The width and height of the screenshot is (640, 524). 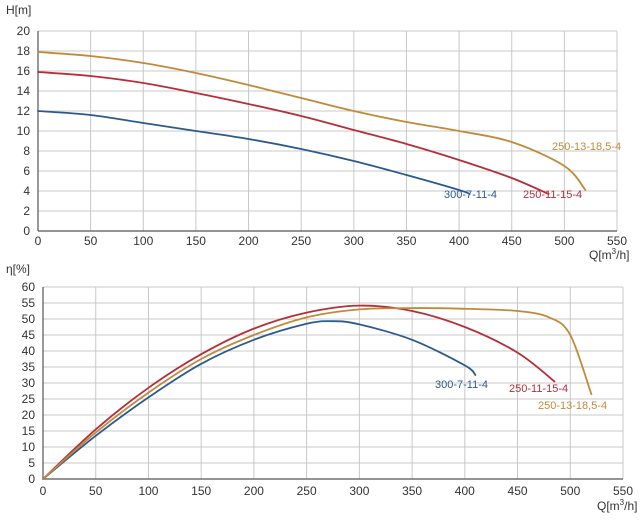 What do you see at coordinates (24, 31) in the screenshot?
I see `chart1-y-tick-label: 20` at bounding box center [24, 31].